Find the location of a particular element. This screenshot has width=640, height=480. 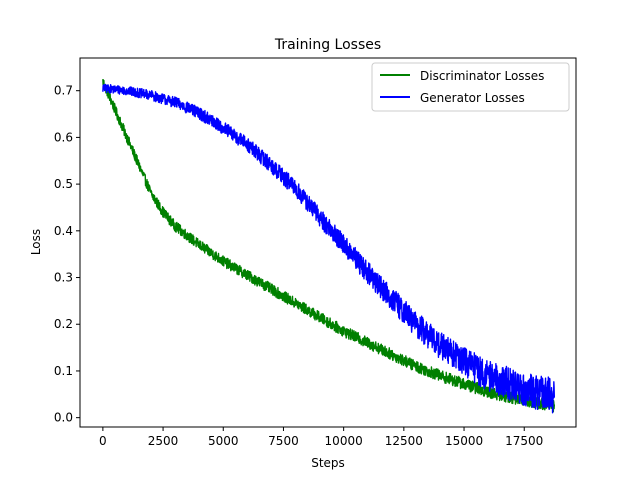

x-tick-label: 15000 is located at coordinates (464, 441).